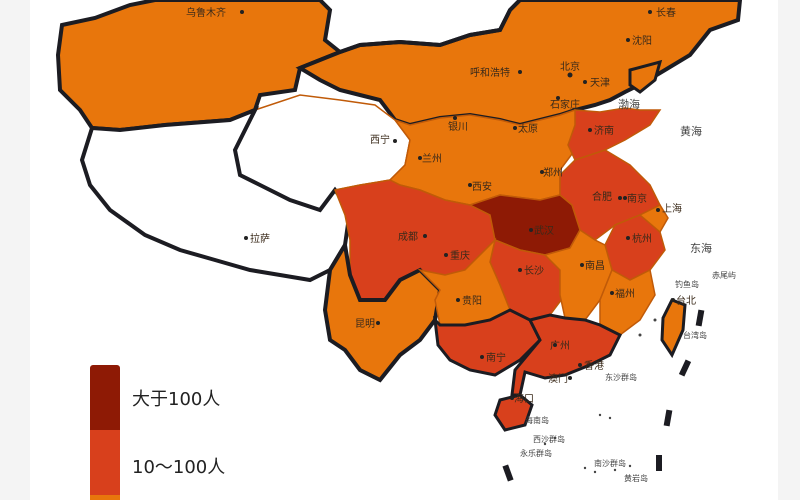  I want to click on island-hainan: 海南岛, so click(537, 420).